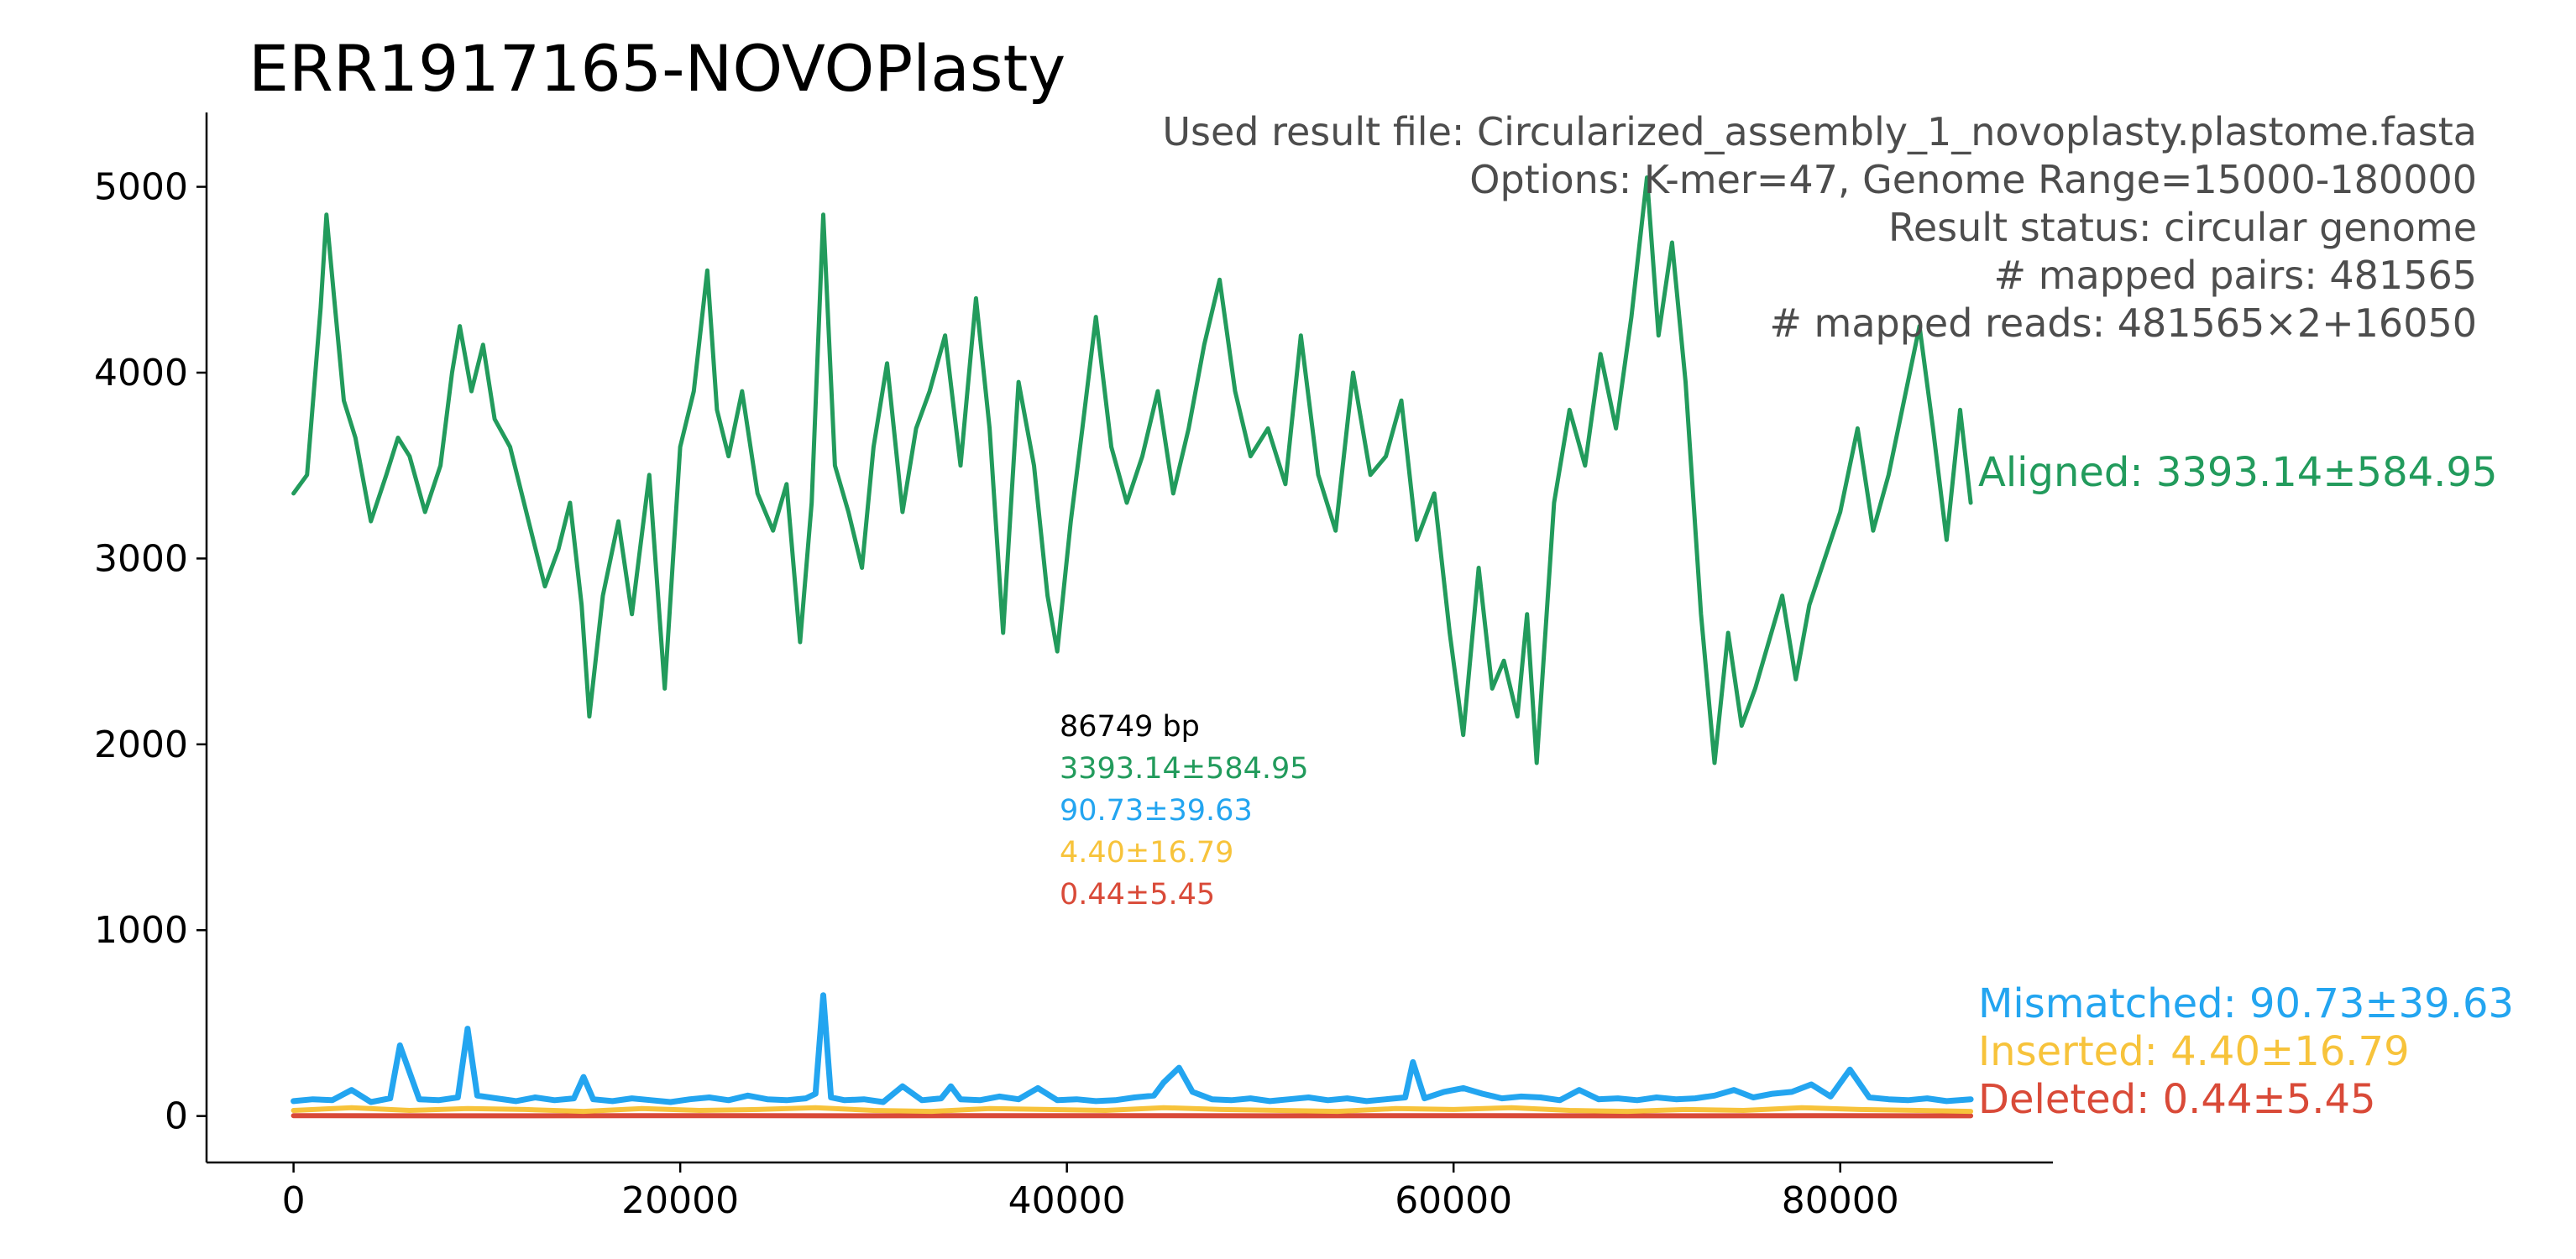  I want to click on series-label-deleted: Deleted: 0.44±5.45, so click(2177, 1099).